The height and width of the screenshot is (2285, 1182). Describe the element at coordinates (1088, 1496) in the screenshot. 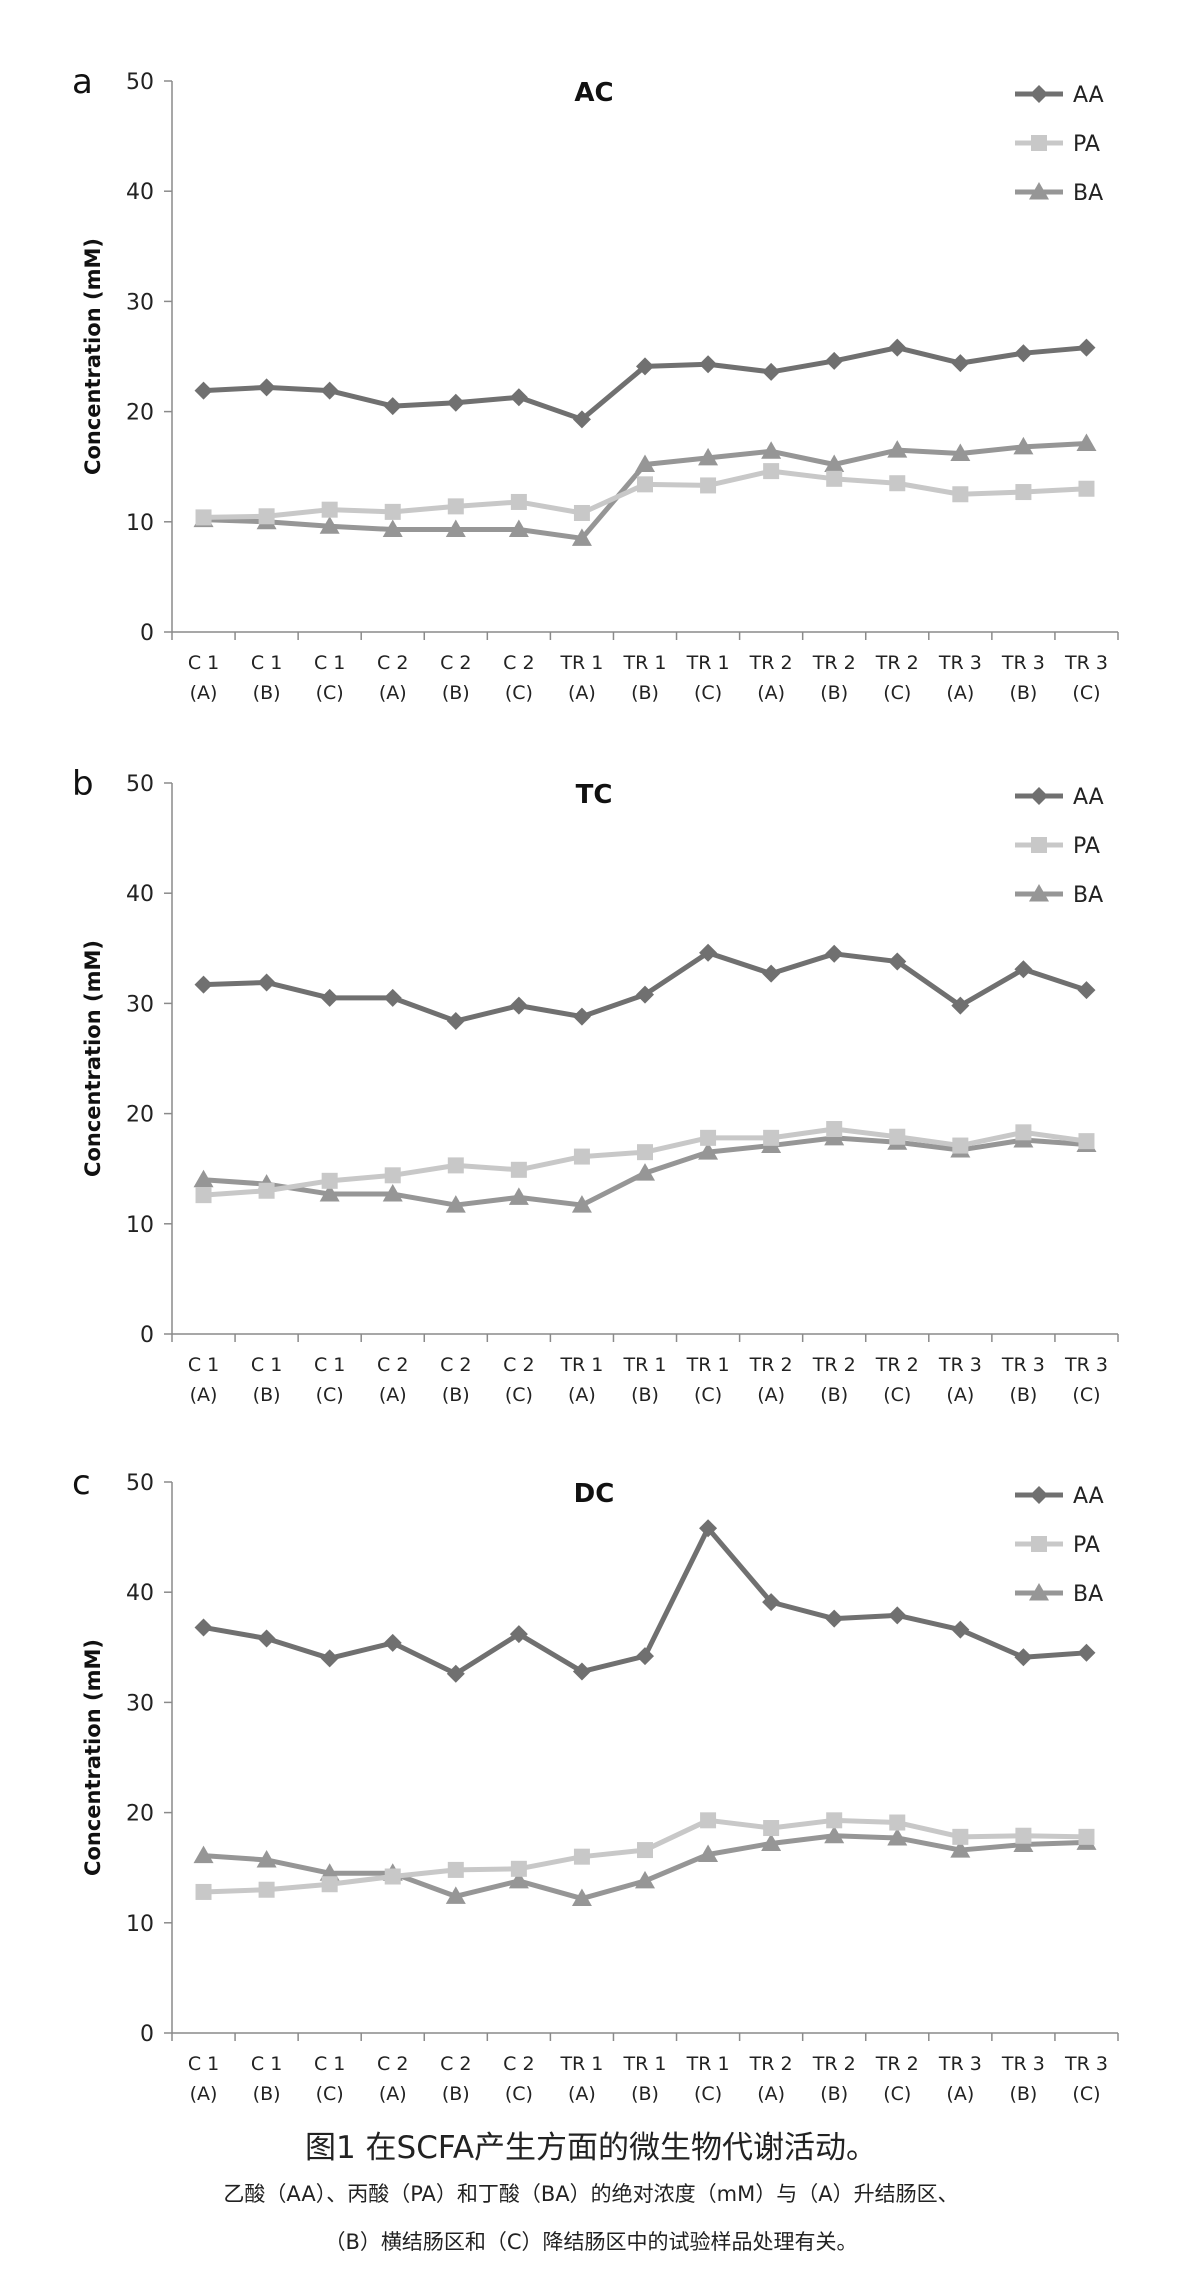

I see `legend-label: AA` at that location.